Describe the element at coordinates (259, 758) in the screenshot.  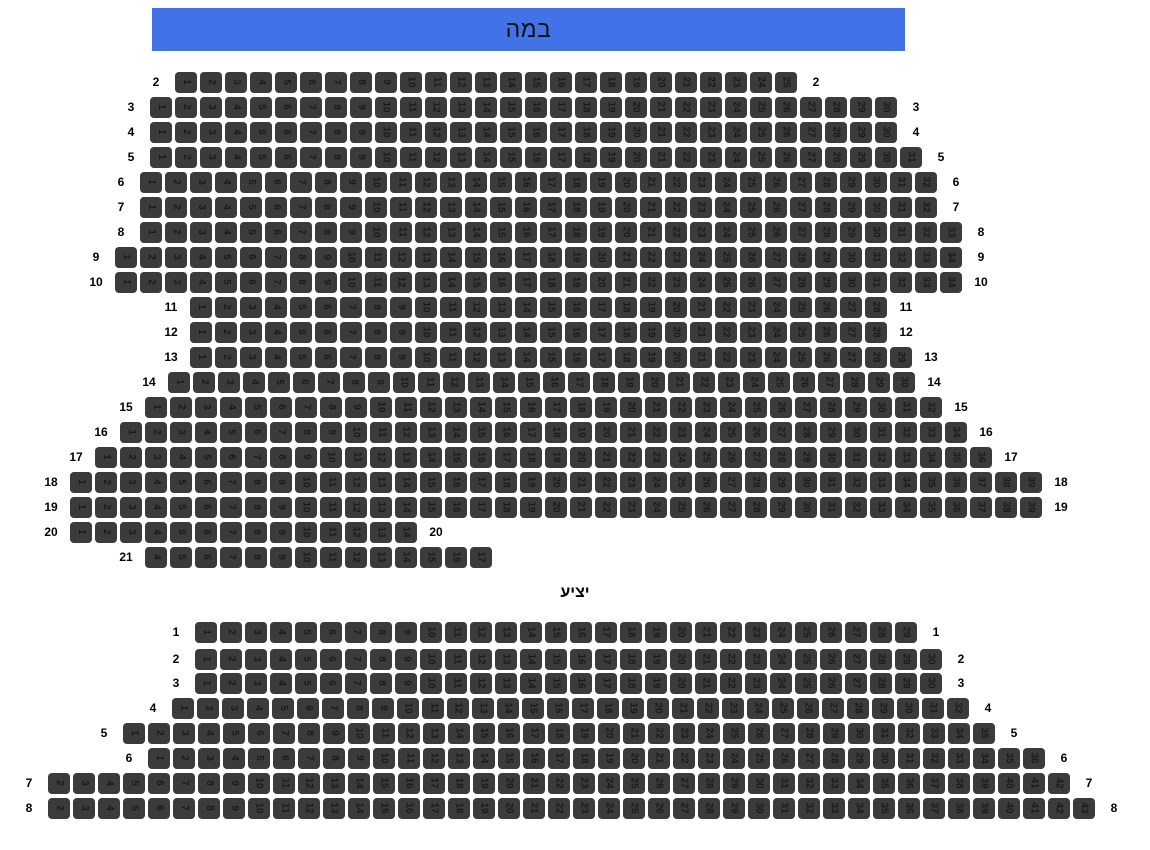
I see `seat: 5` at that location.